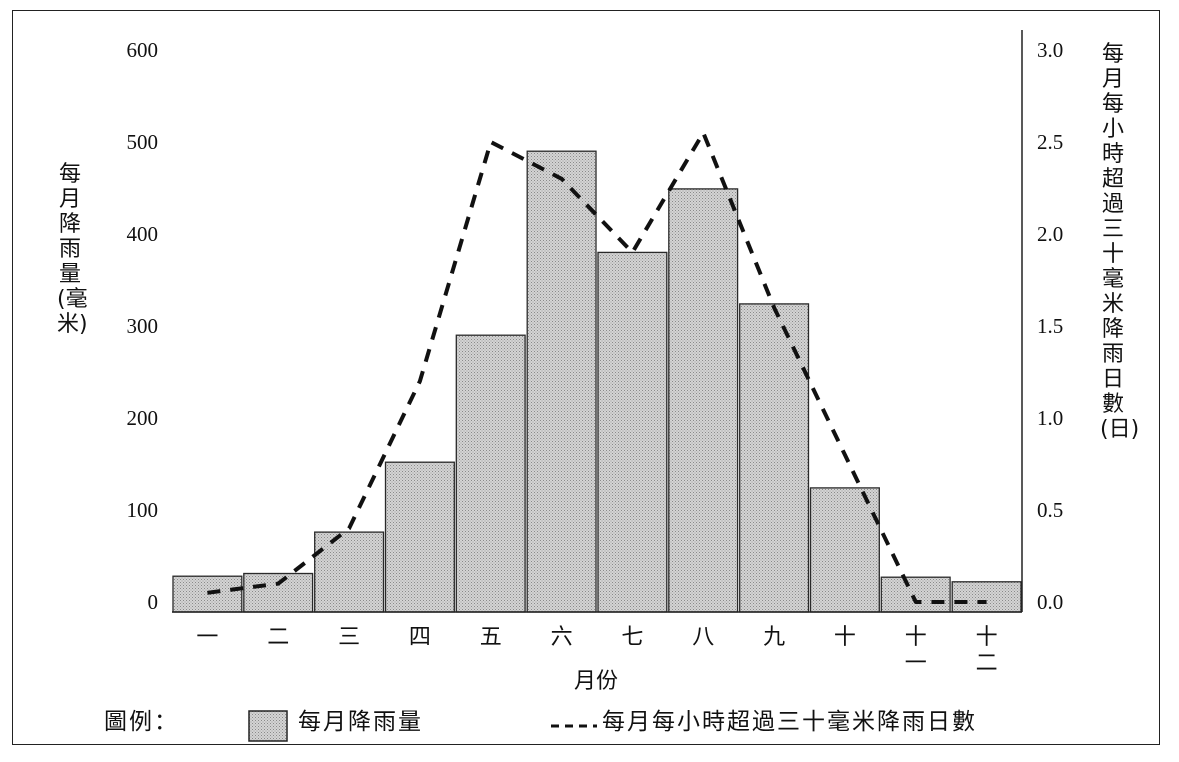  Describe the element at coordinates (72, 249) in the screenshot. I see `left-axis-label: 每月降雨量(毫米)` at that location.